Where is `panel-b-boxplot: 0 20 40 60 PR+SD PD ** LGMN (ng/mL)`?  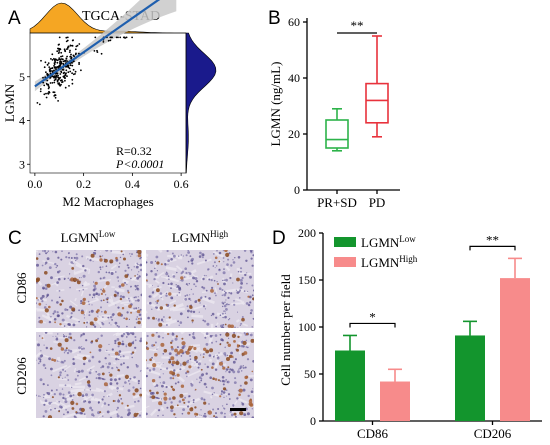 panel-b-boxplot: 0 20 40 60 PR+SD PD ** LGMN (ng/mL) is located at coordinates (334, 112).